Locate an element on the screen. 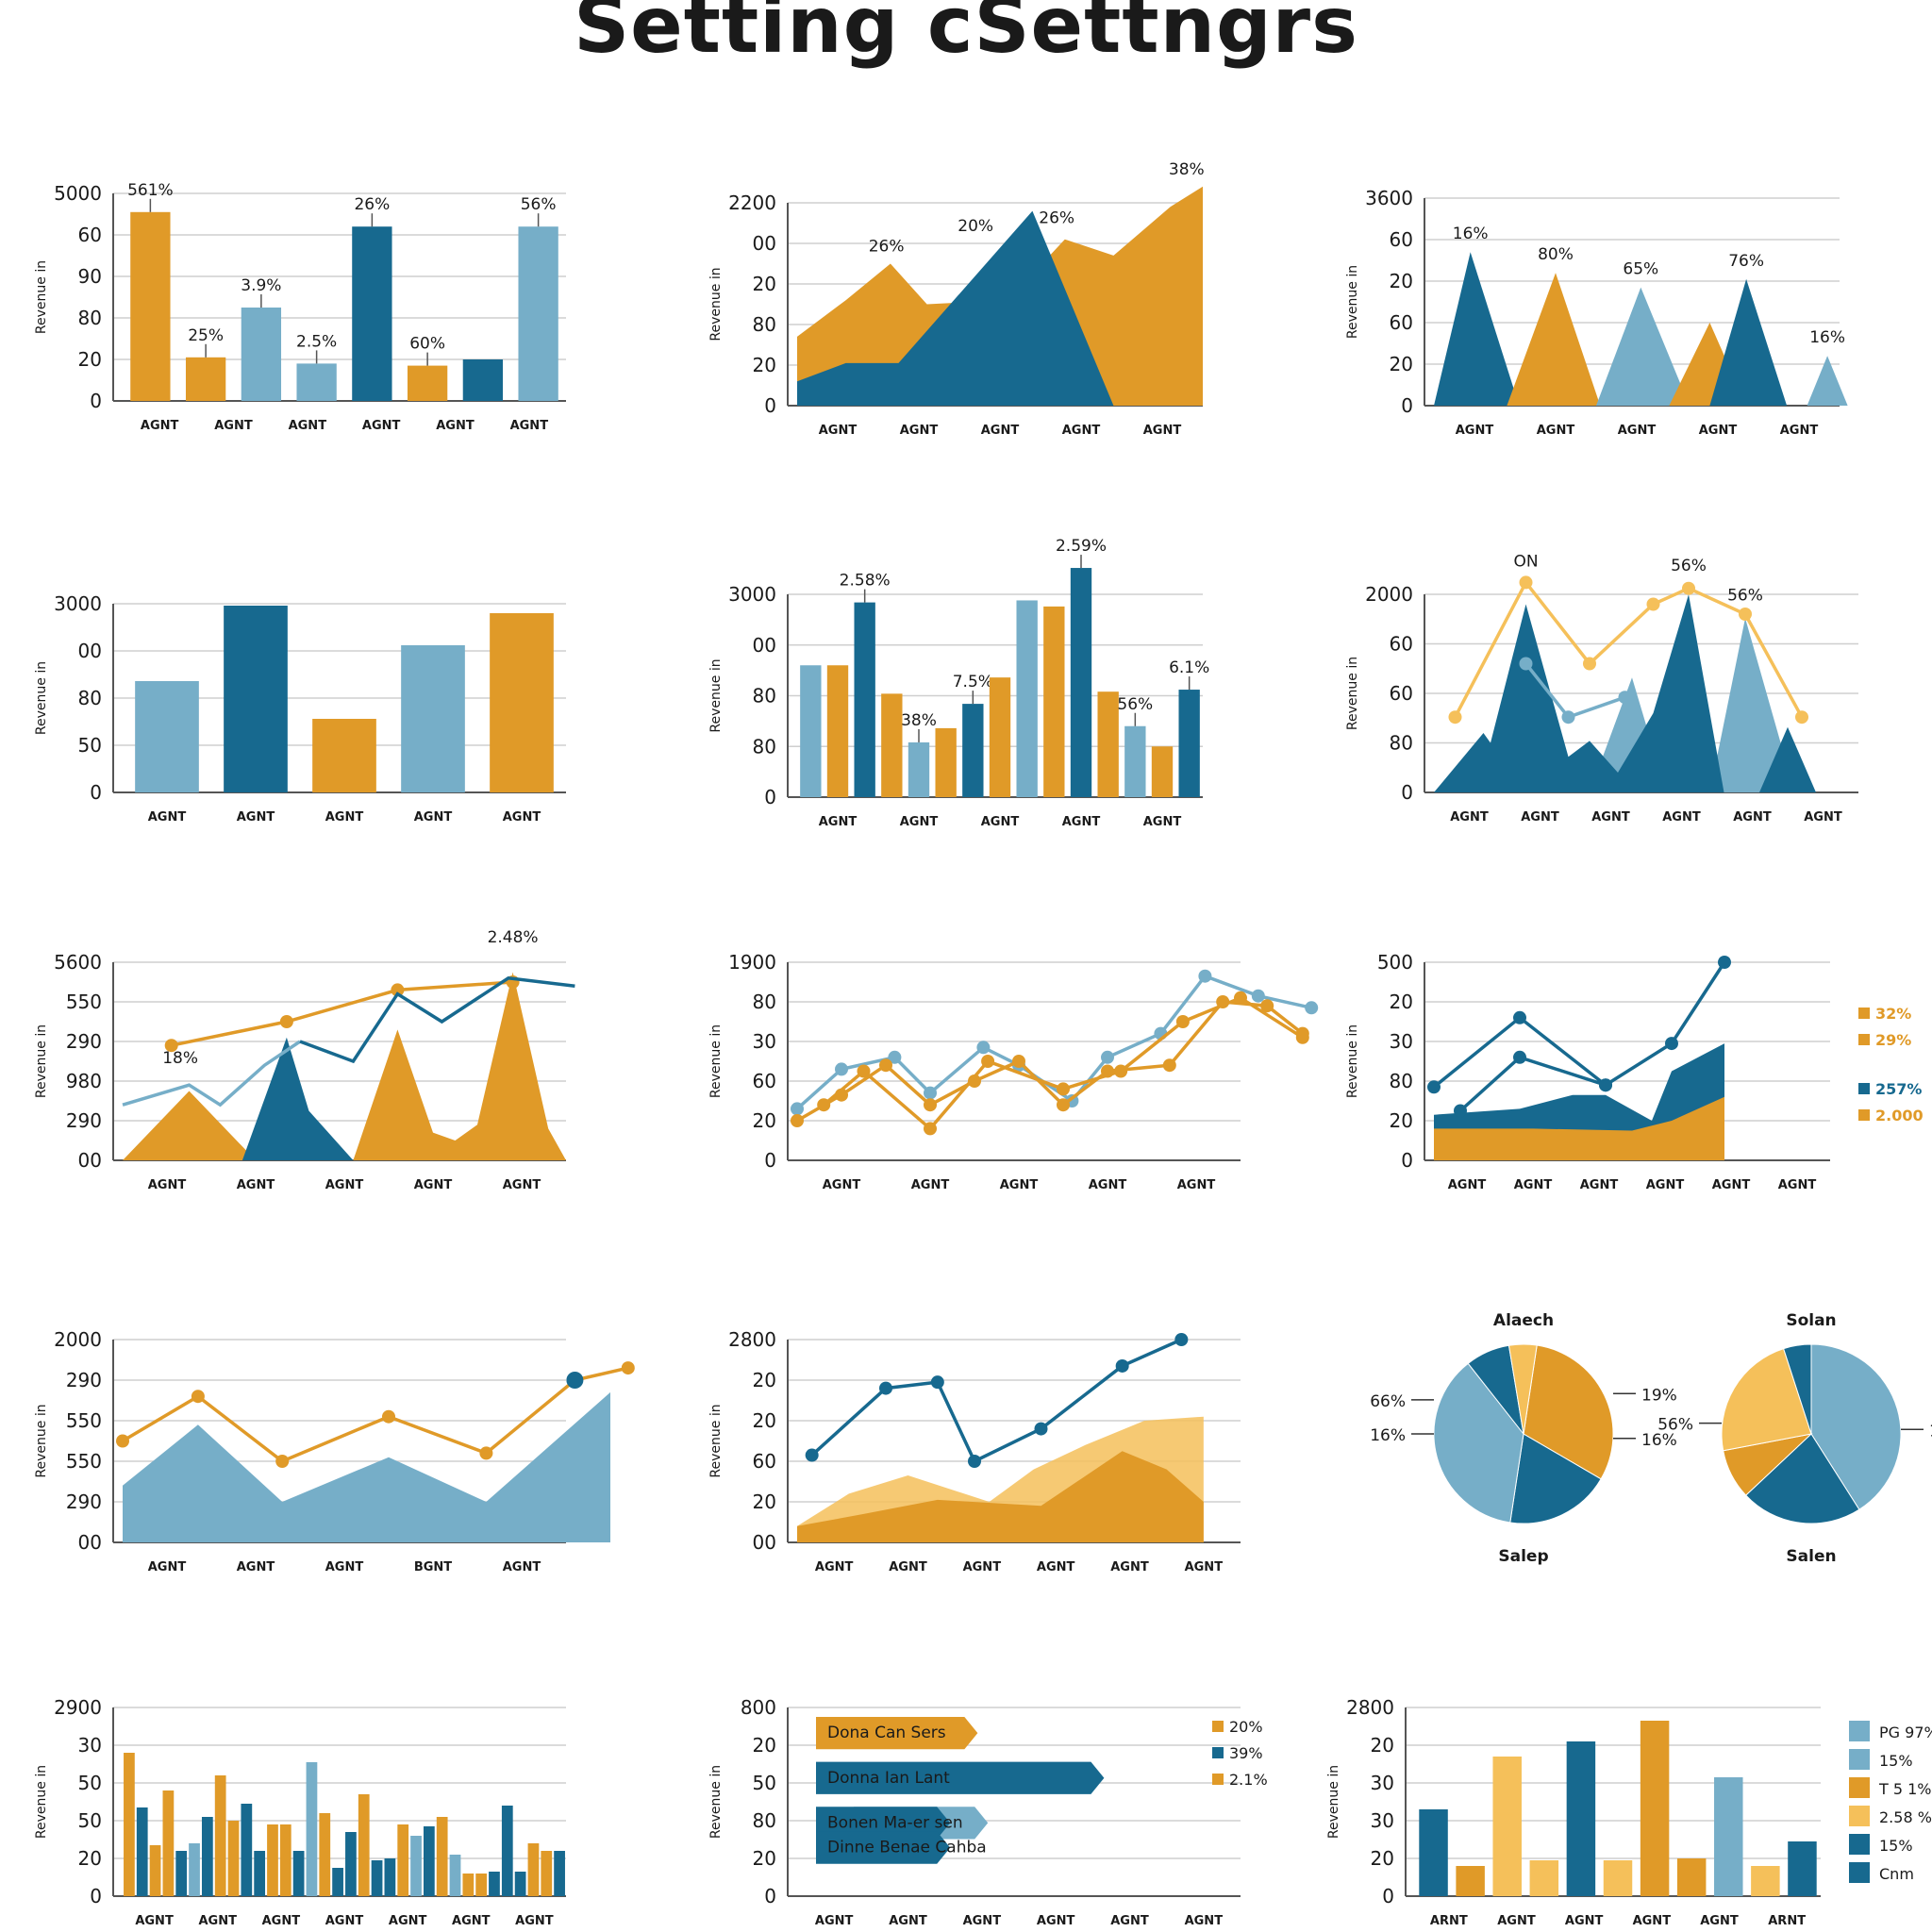 This screenshot has width=1932, height=1932. y-tick-label: 2200 is located at coordinates (752, 203).